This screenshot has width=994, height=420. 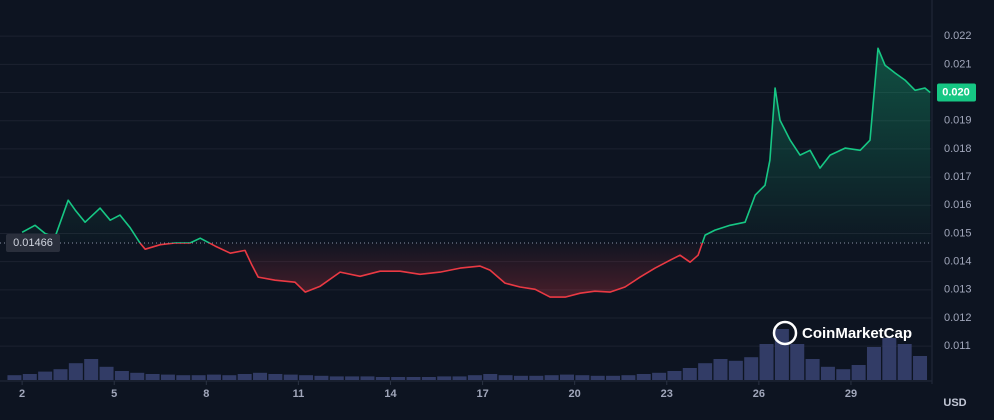 I want to click on baseline-badge, so click(x=33, y=243).